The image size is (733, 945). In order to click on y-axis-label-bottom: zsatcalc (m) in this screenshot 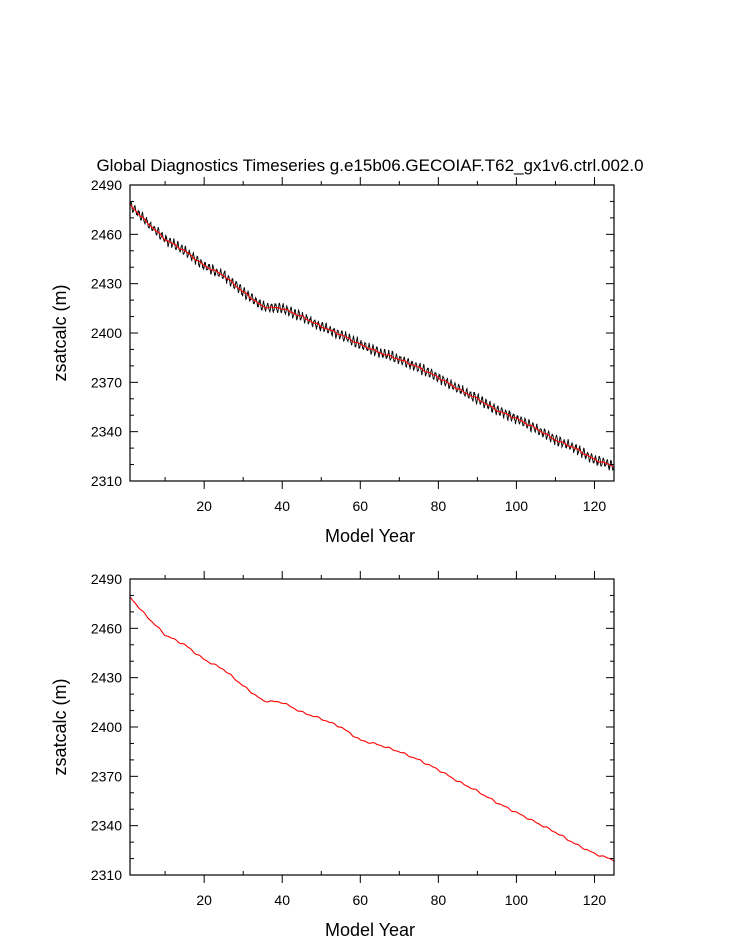, I will do `click(60, 726)`.